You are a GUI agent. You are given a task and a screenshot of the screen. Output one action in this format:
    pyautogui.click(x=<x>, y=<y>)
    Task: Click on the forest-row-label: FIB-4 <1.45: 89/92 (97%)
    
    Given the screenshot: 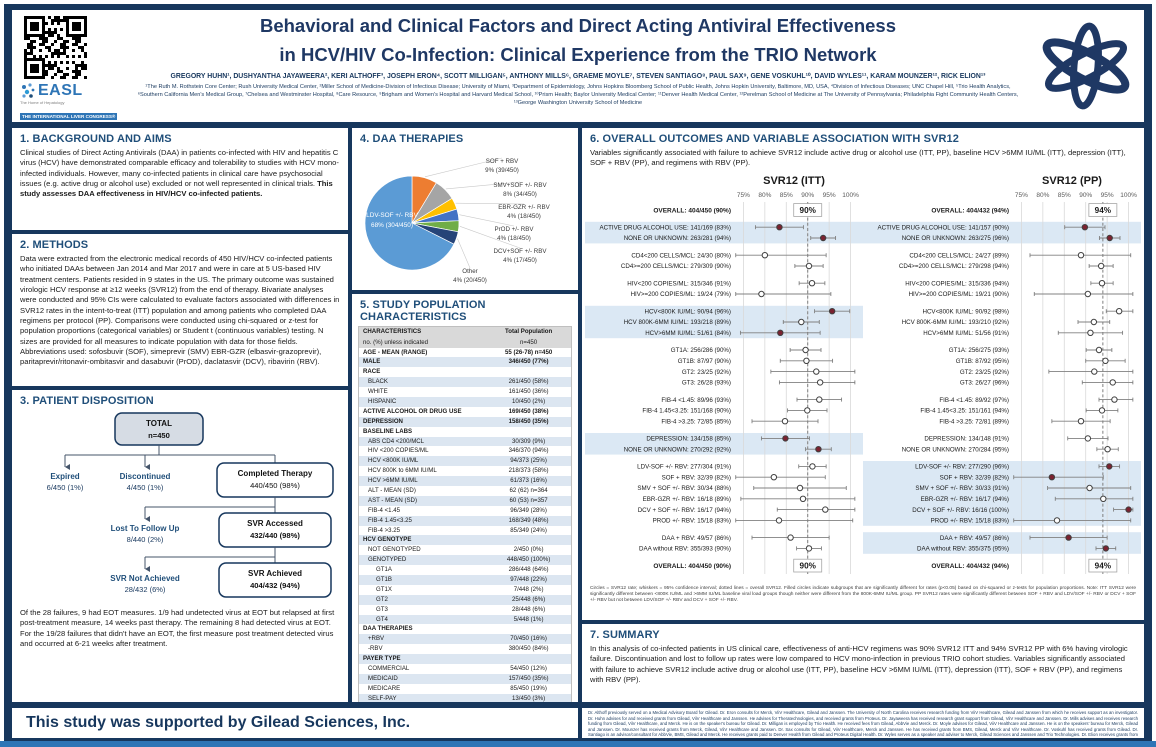 What is the action you would take?
    pyautogui.click(x=974, y=399)
    